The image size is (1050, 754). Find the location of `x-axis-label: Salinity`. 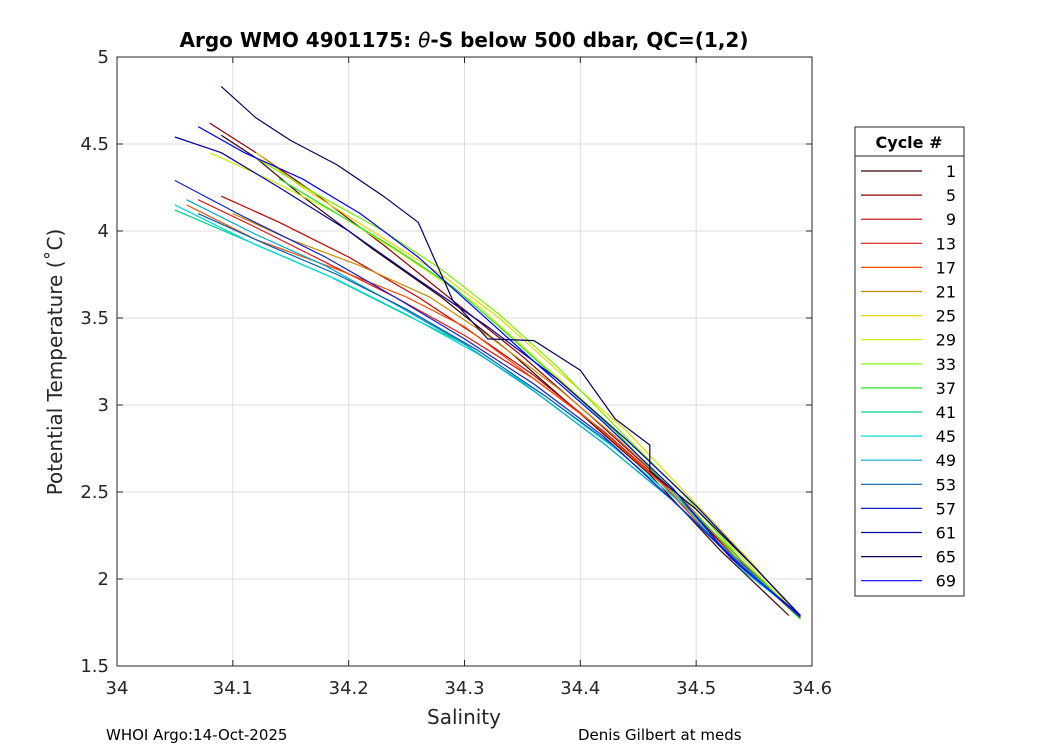

x-axis-label: Salinity is located at coordinates (464, 717).